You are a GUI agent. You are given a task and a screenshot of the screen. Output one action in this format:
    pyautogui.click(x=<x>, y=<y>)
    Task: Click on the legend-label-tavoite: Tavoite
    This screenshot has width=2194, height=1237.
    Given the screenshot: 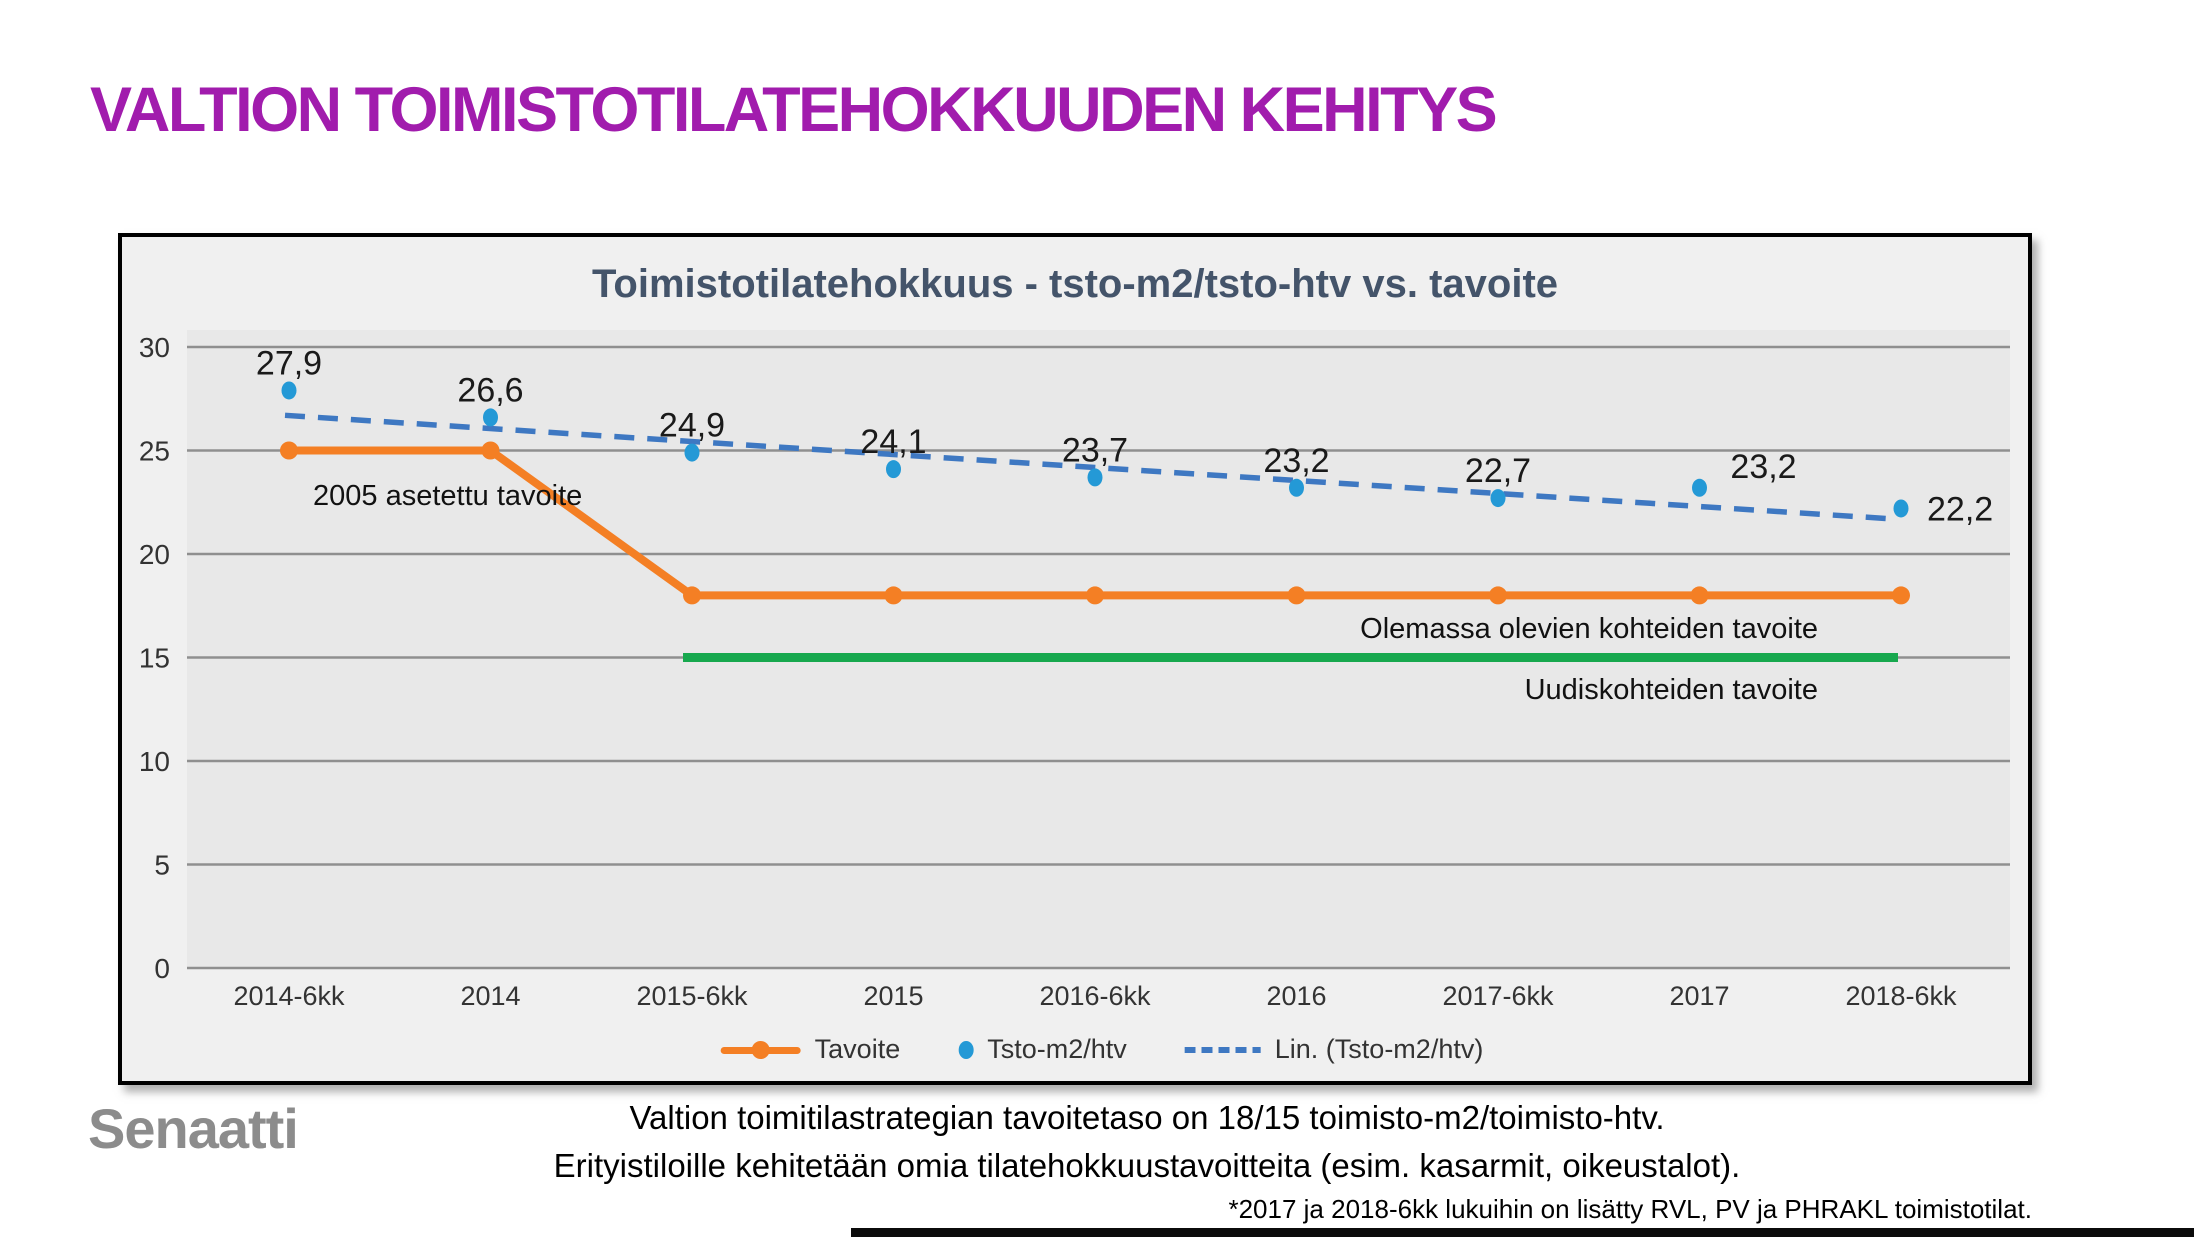 What is the action you would take?
    pyautogui.click(x=857, y=1049)
    